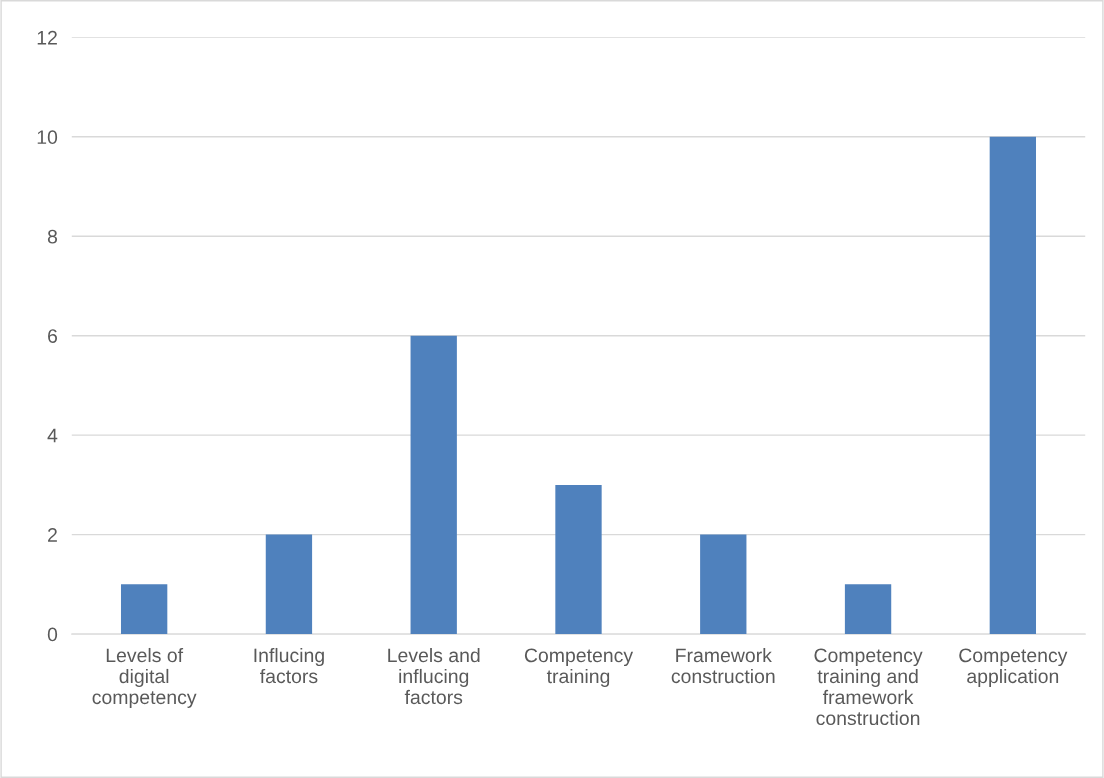 This screenshot has height=778, width=1104. What do you see at coordinates (723, 665) in the screenshot?
I see `x-tick-label: Framework construction` at bounding box center [723, 665].